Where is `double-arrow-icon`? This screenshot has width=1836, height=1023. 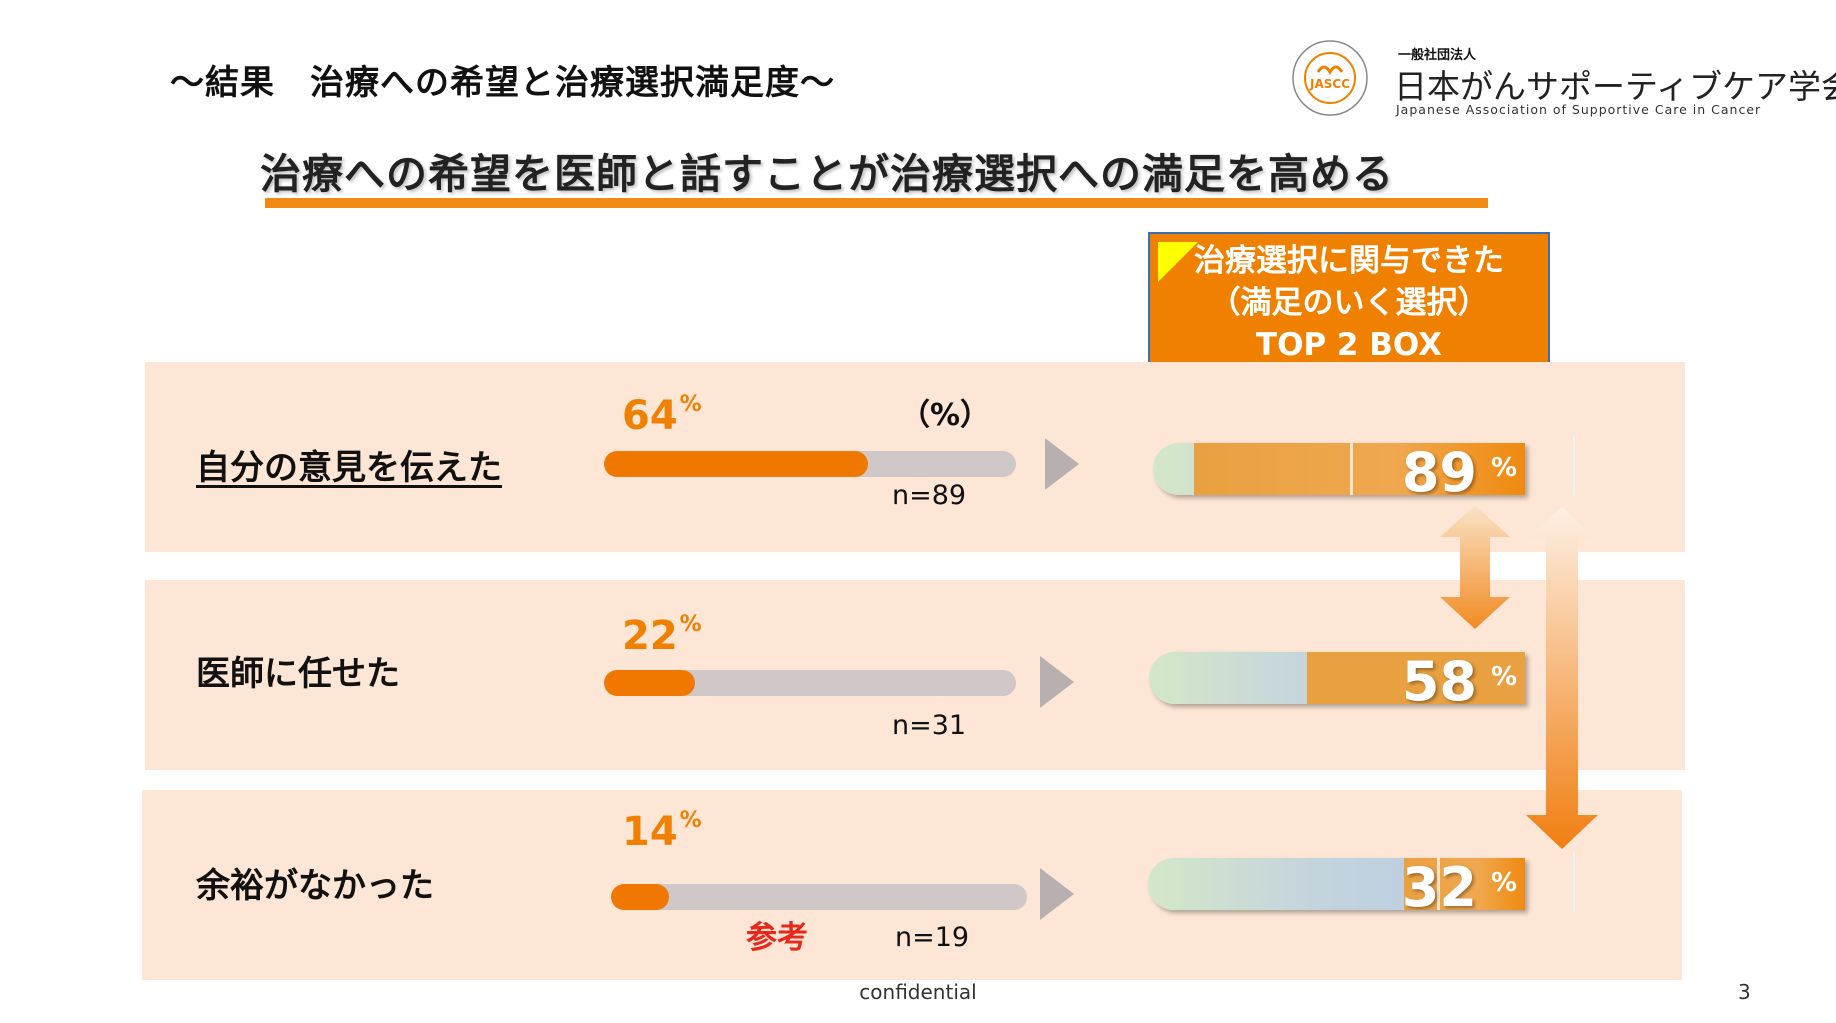
double-arrow-icon is located at coordinates (1475, 567).